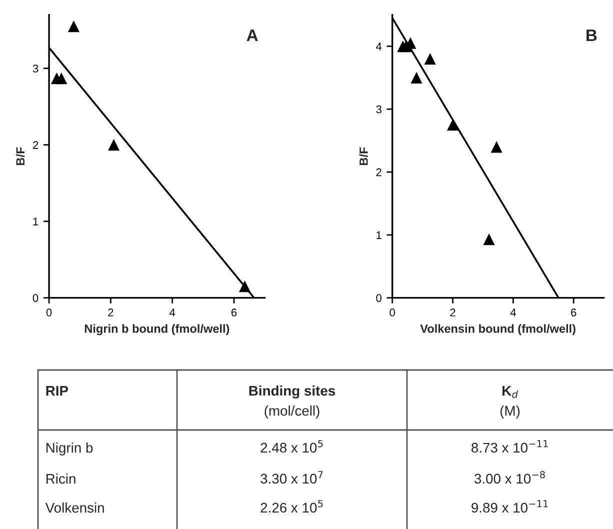 Image resolution: width=613 pixels, height=529 pixels. What do you see at coordinates (510, 446) in the screenshot?
I see `text: 8.73 x 10$^{−11}$` at bounding box center [510, 446].